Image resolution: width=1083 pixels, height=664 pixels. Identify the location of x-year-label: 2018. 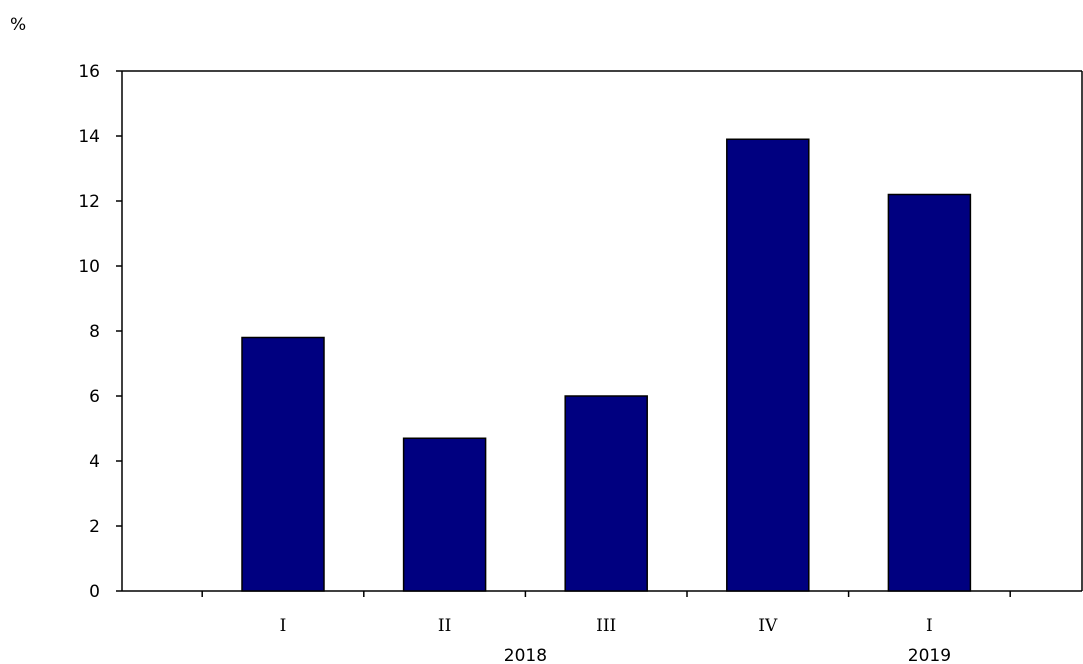
(525, 655).